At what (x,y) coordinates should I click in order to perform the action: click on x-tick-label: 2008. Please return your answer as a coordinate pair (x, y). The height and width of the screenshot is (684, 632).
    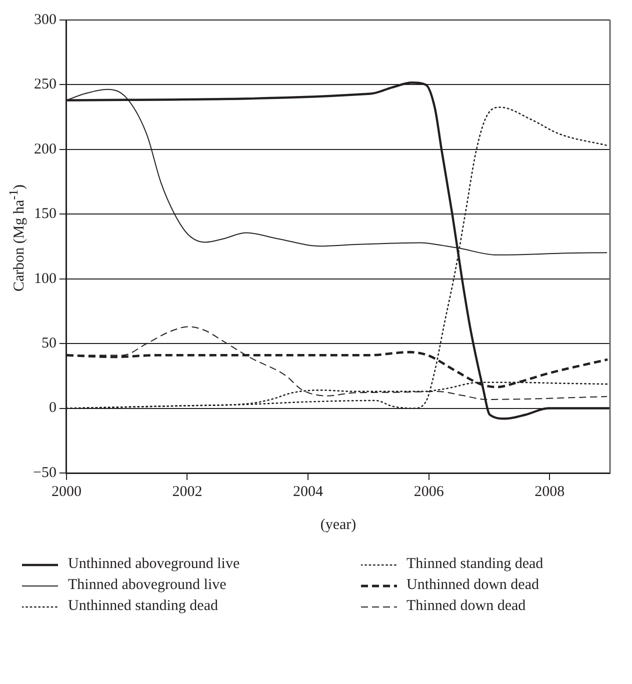
    Looking at the image, I should click on (549, 492).